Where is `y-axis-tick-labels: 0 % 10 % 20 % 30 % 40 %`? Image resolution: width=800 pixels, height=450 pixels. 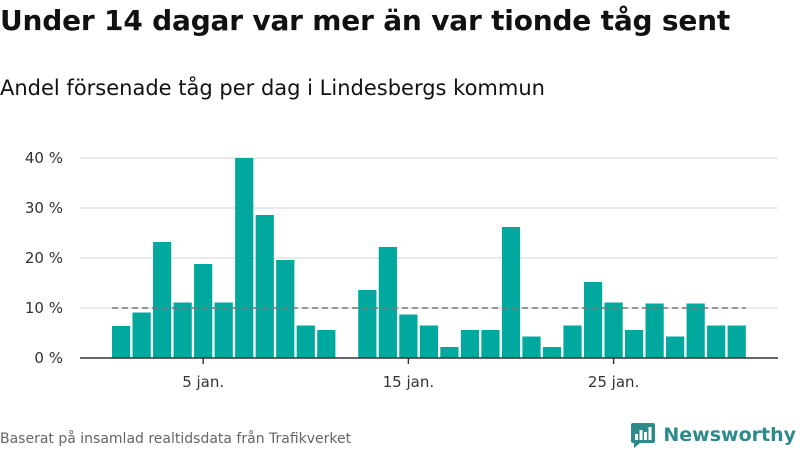
y-axis-tick-labels: 0 % 10 % 20 % 30 % 40 % is located at coordinates (44, 258).